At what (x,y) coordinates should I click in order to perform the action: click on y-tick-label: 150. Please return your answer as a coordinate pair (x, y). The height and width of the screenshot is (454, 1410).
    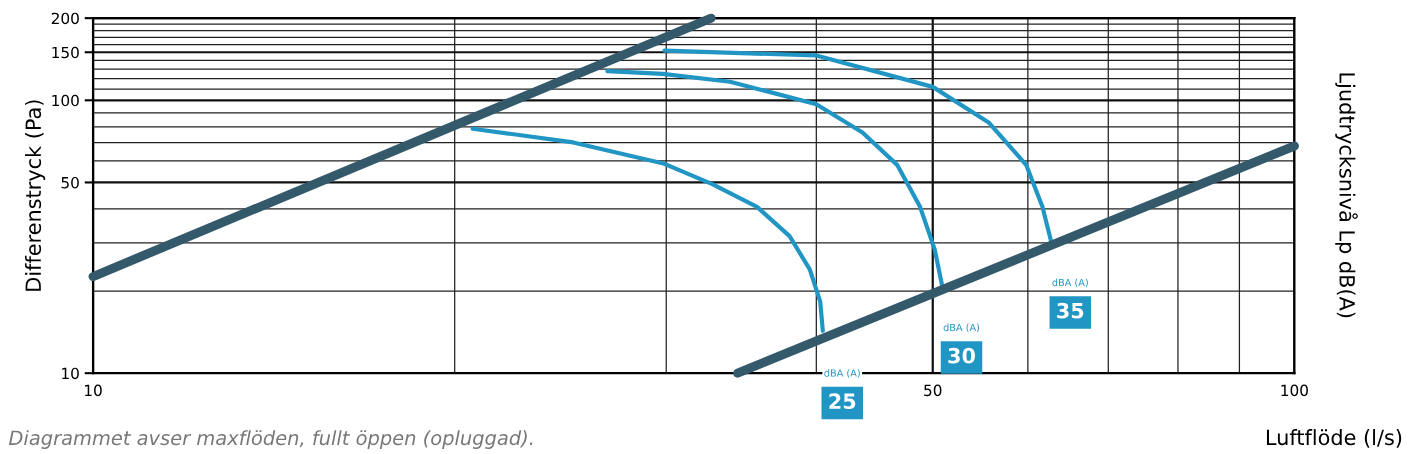
    Looking at the image, I should click on (65, 52).